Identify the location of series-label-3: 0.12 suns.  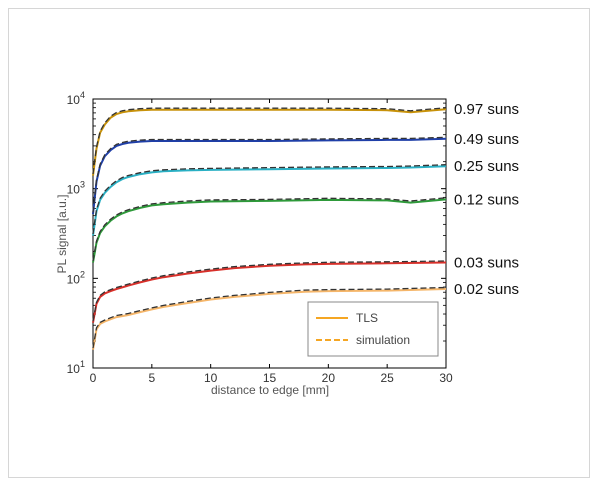
(486, 199).